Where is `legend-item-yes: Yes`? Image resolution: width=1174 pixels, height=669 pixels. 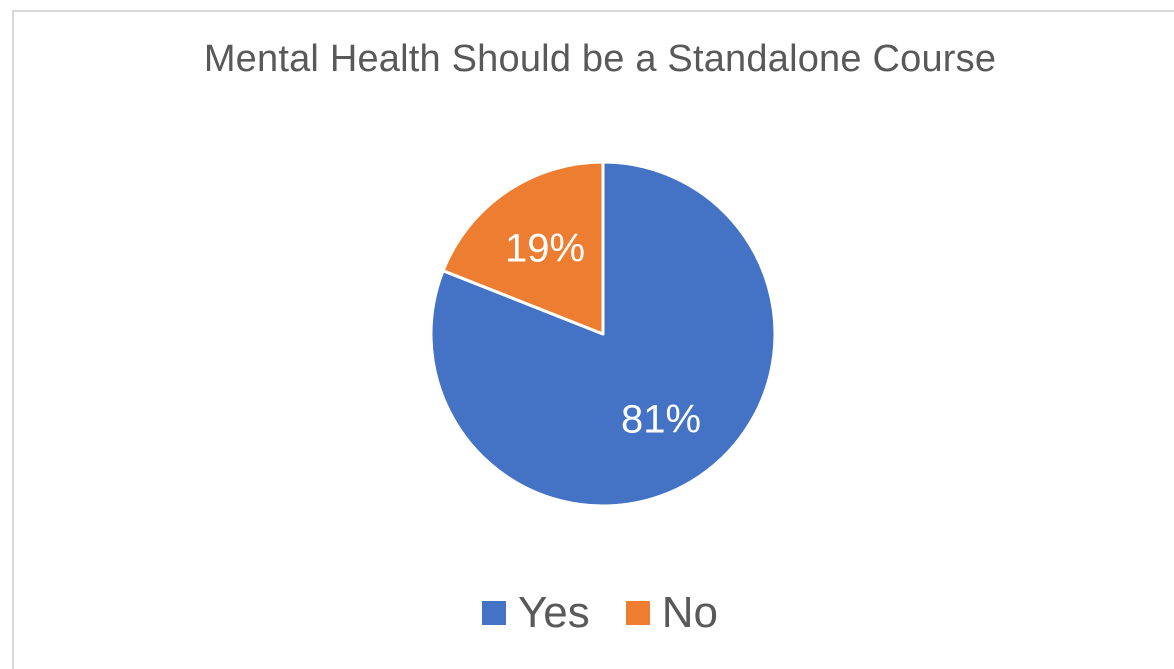
legend-item-yes: Yes is located at coordinates (535, 613).